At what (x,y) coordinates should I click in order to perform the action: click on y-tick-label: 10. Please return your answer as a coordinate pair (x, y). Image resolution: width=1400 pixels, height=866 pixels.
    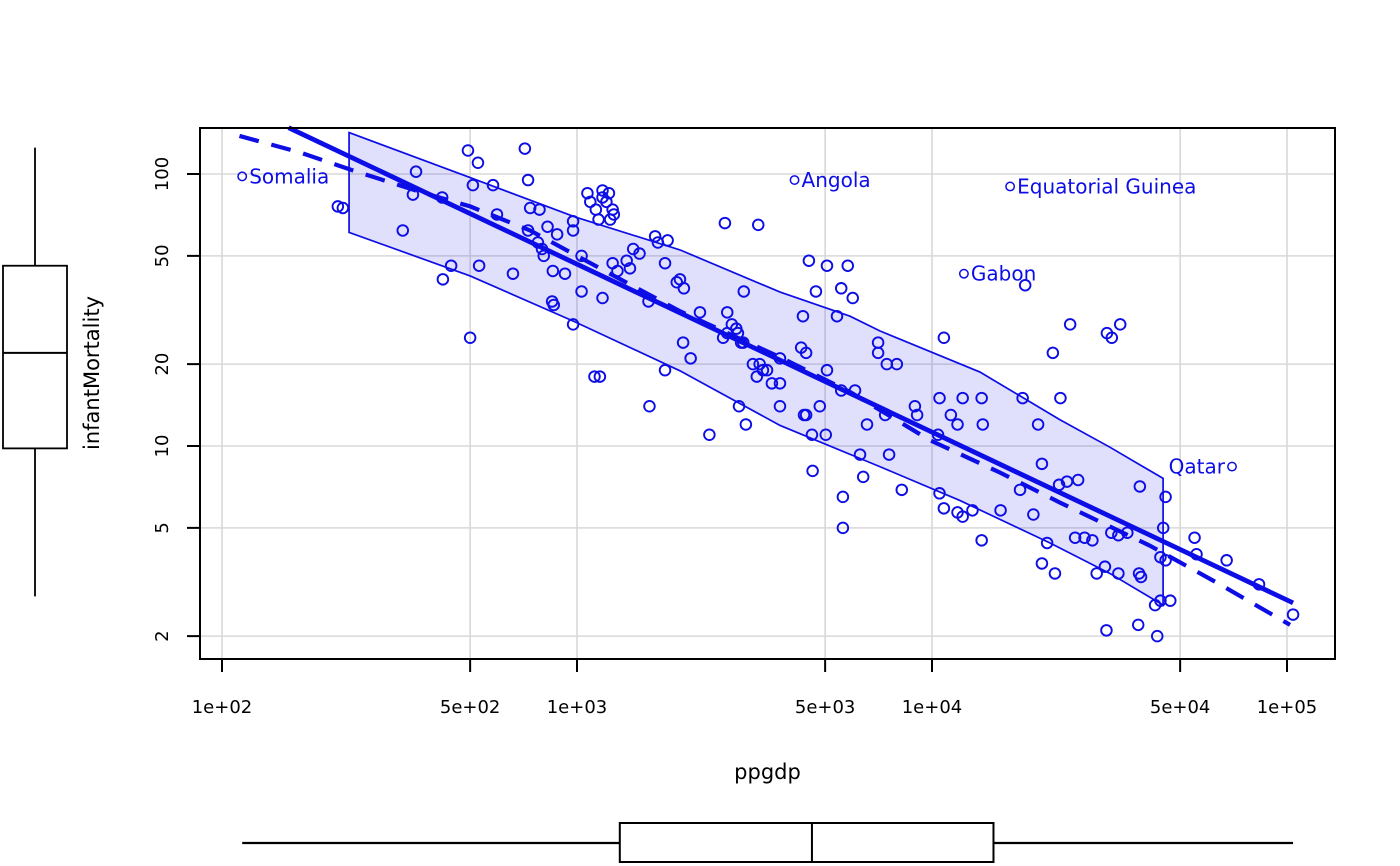
    Looking at the image, I should click on (162, 446).